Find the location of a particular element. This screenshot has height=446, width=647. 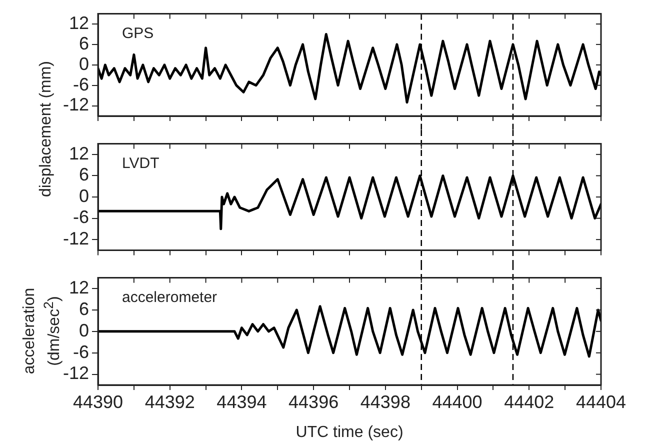

annotation: accelerometer is located at coordinates (170, 297).